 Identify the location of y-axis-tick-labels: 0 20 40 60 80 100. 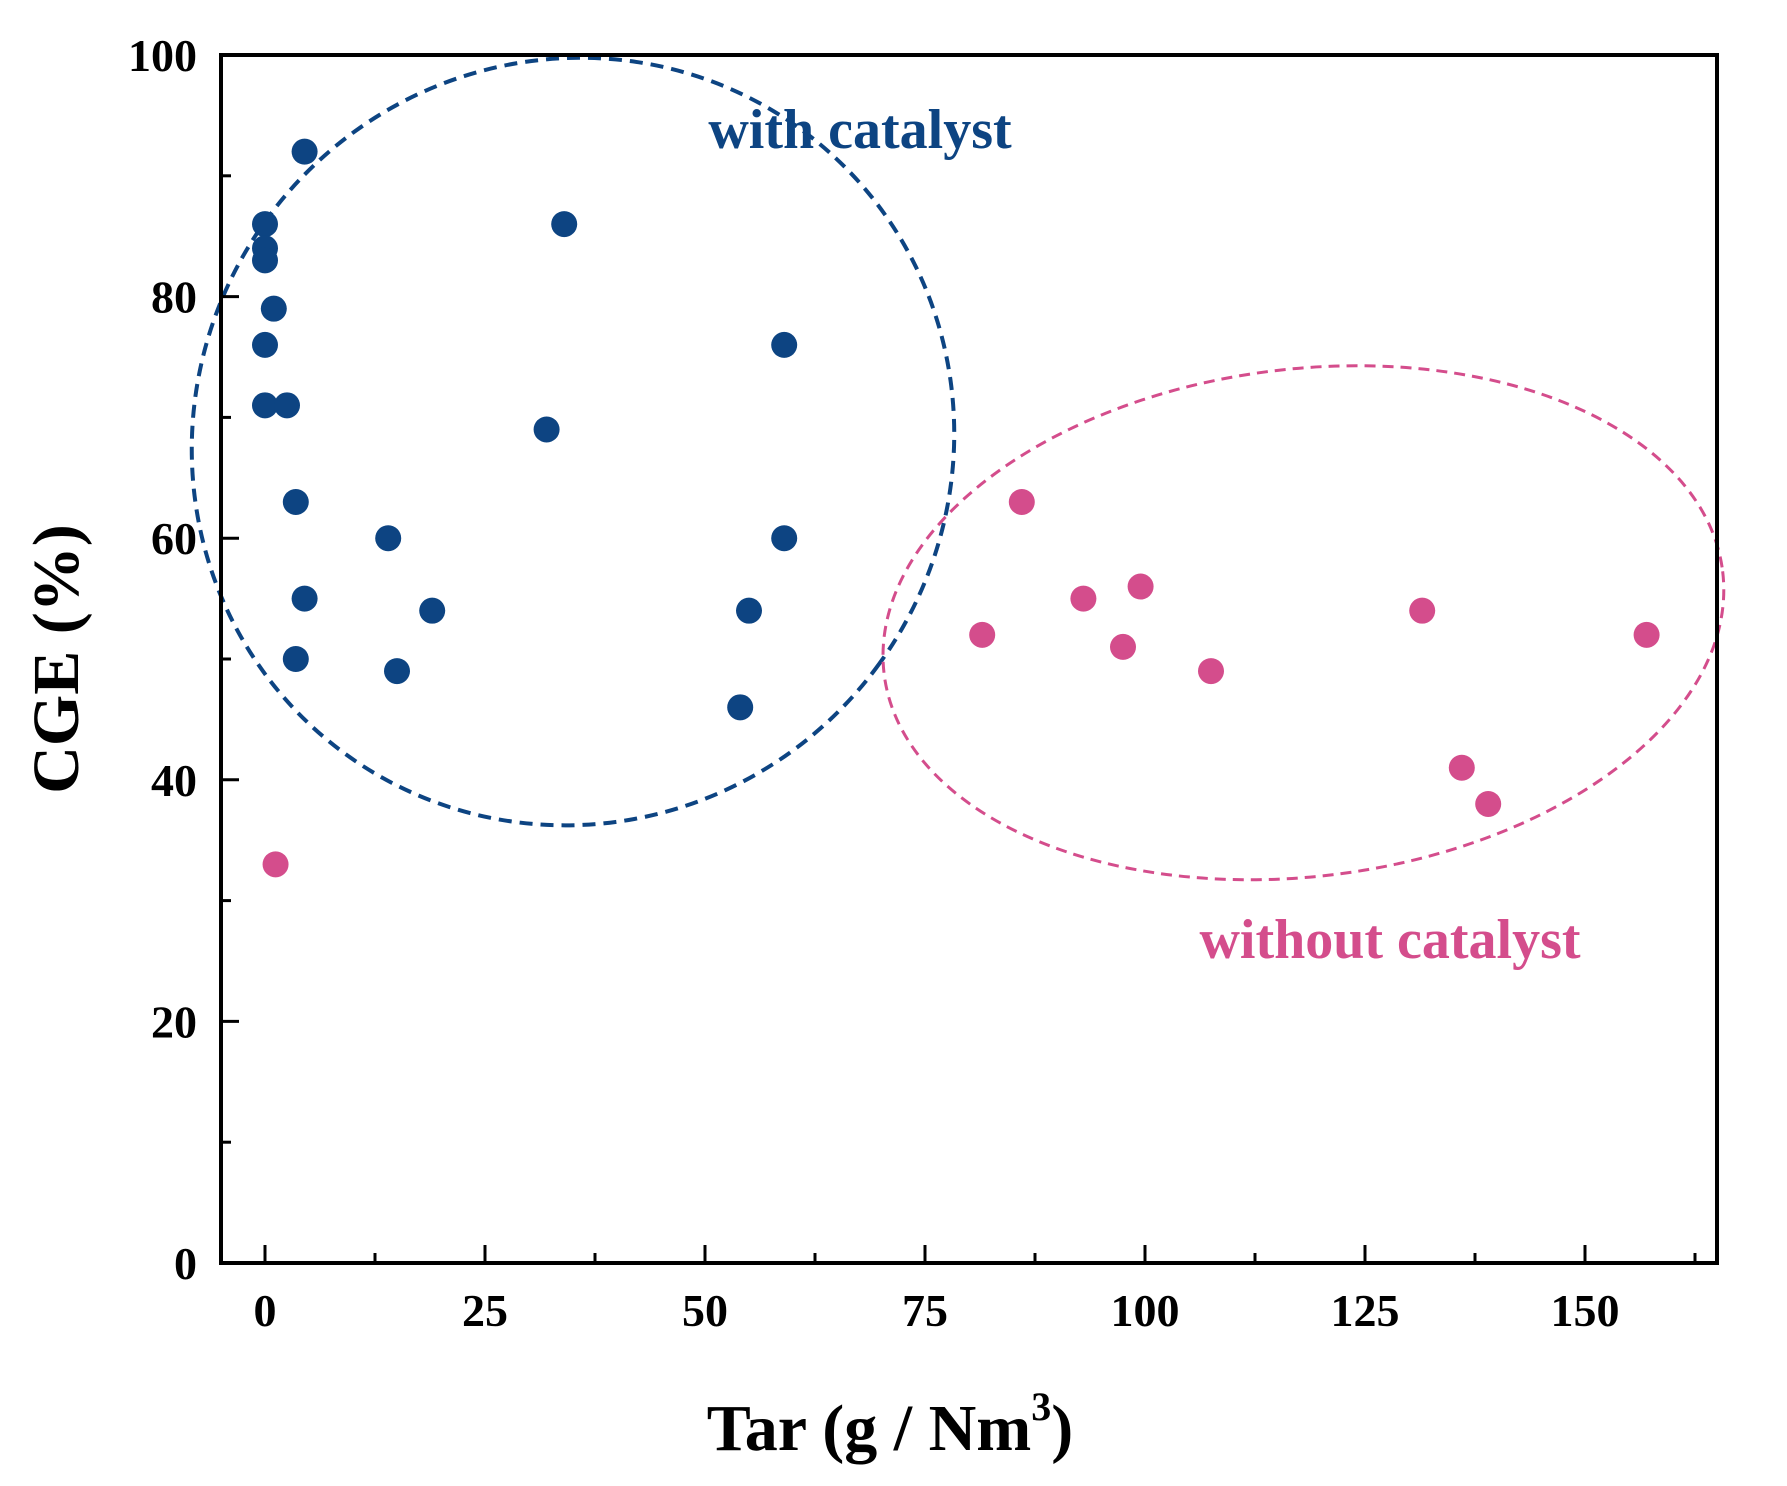
(162, 659).